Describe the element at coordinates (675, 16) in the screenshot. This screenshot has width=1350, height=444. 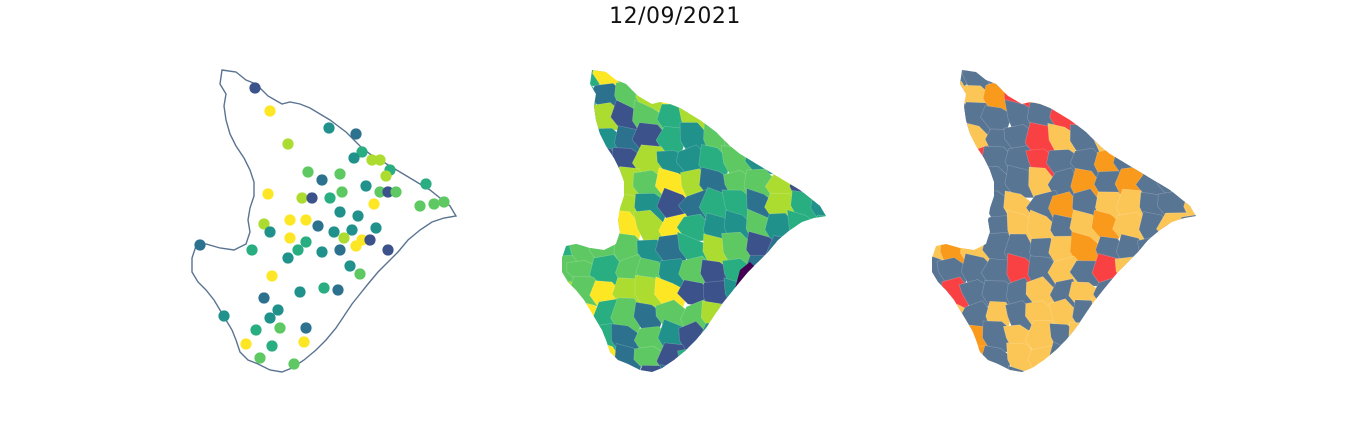
I see `figure-title: 12/09/2021` at that location.